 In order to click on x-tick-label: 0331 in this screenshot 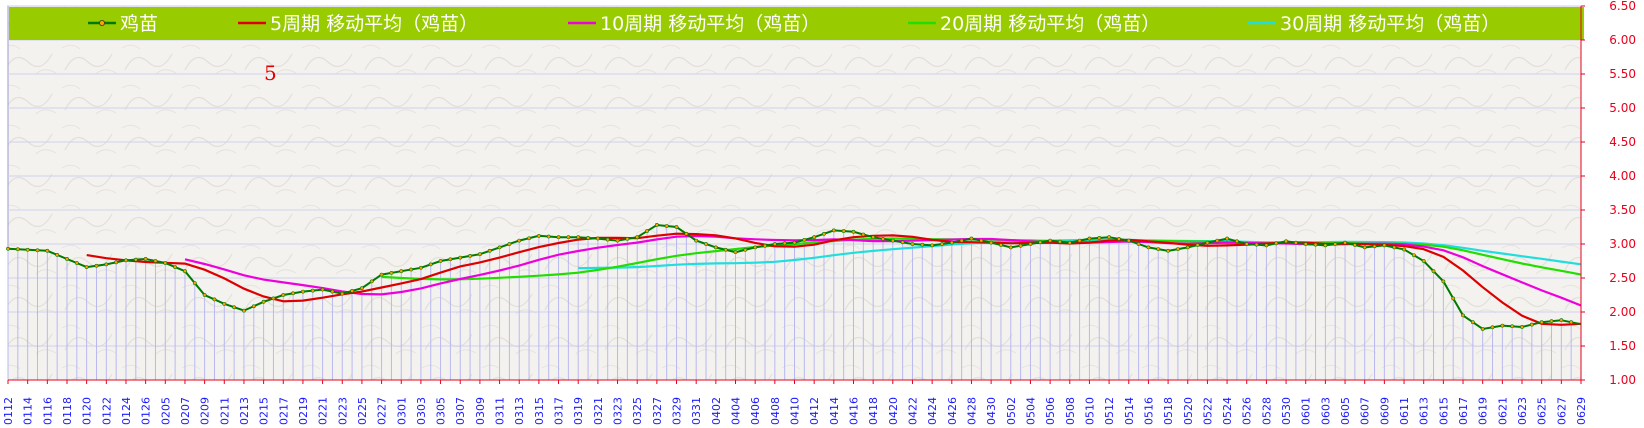, I will do `click(696, 411)`.